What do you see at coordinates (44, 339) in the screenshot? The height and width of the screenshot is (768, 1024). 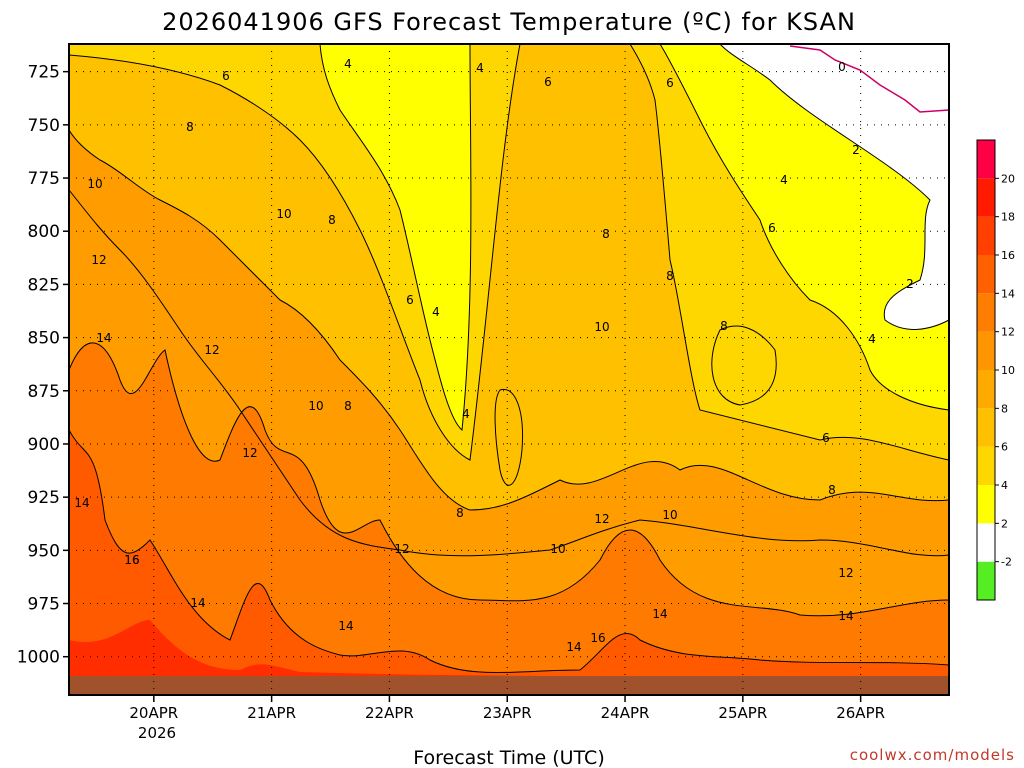 I see `y-tick-label: 850` at bounding box center [44, 339].